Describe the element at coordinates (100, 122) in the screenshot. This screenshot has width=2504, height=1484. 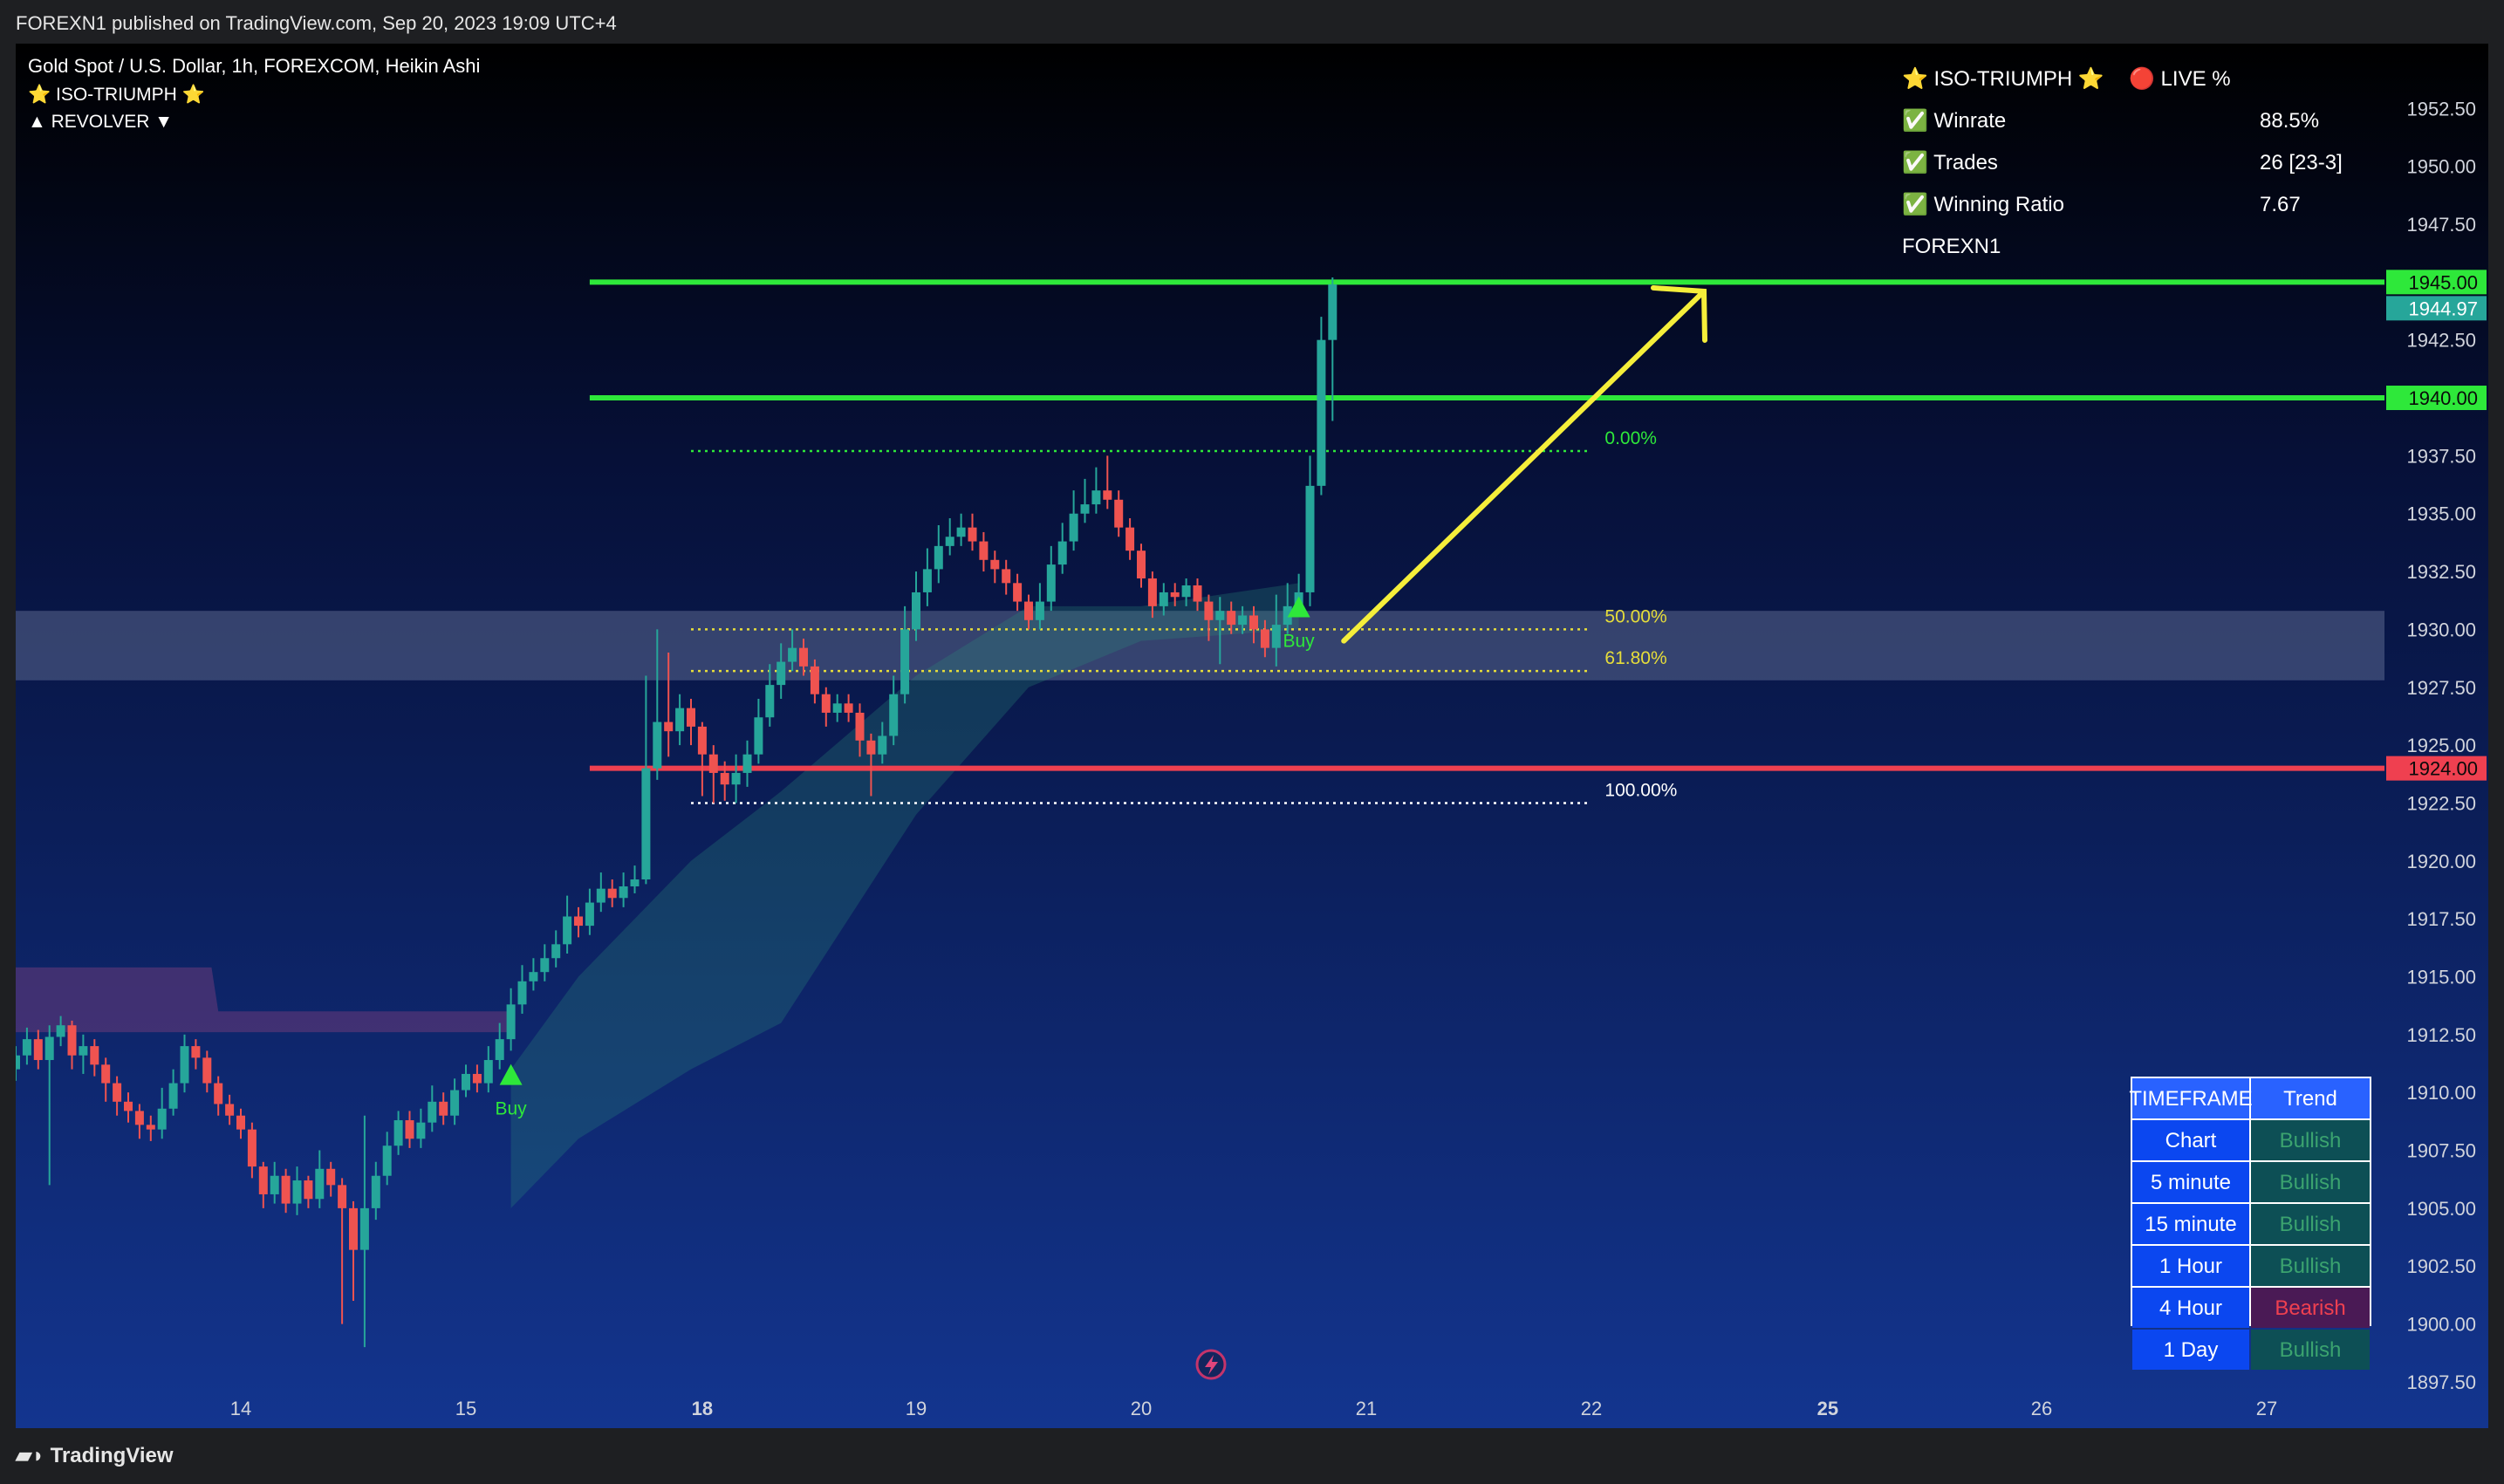
I see `legend-indicator-revolver: ▲ REVOLVER ▼` at that location.